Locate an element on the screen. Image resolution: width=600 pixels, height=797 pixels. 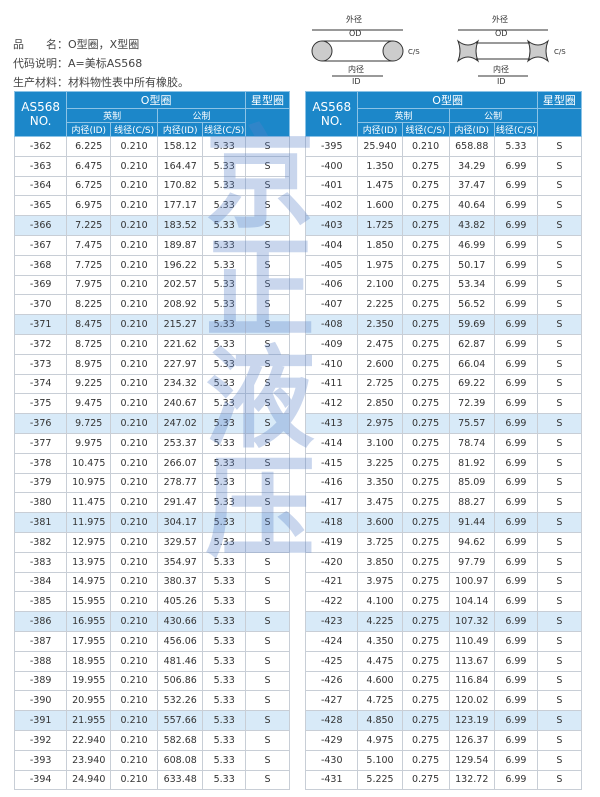
table-cell: -366 is located at coordinates (40, 225).